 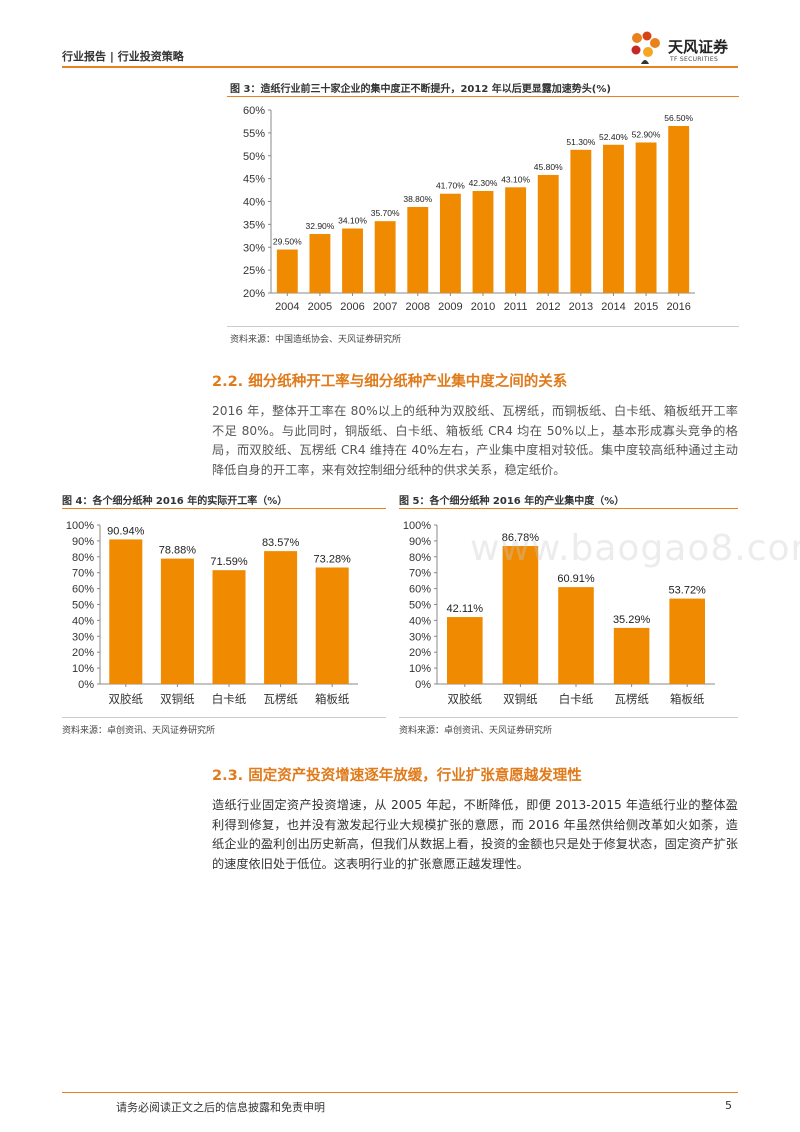 I want to click on data-label: 32.90%, so click(x=320, y=226).